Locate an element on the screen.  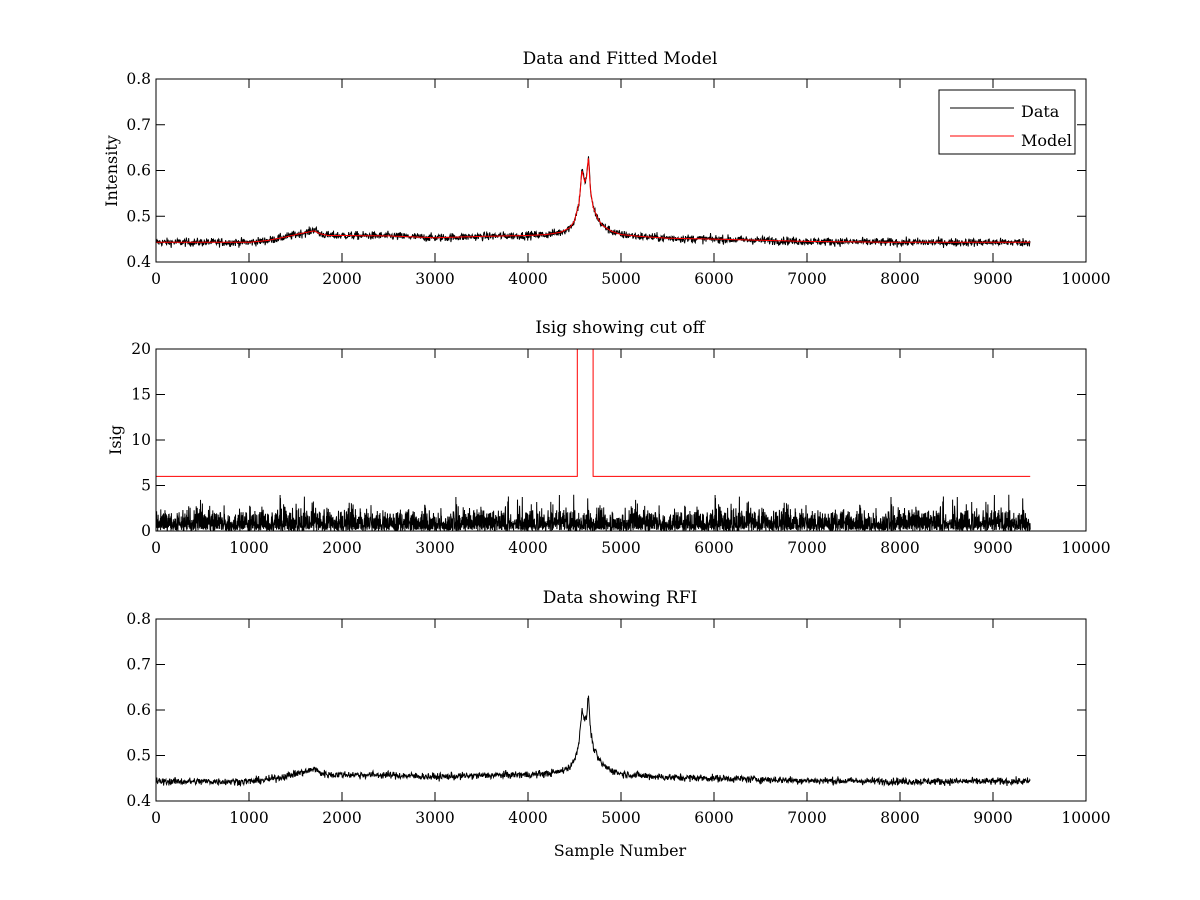
y-tick-label: 0 is located at coordinates (146, 531).